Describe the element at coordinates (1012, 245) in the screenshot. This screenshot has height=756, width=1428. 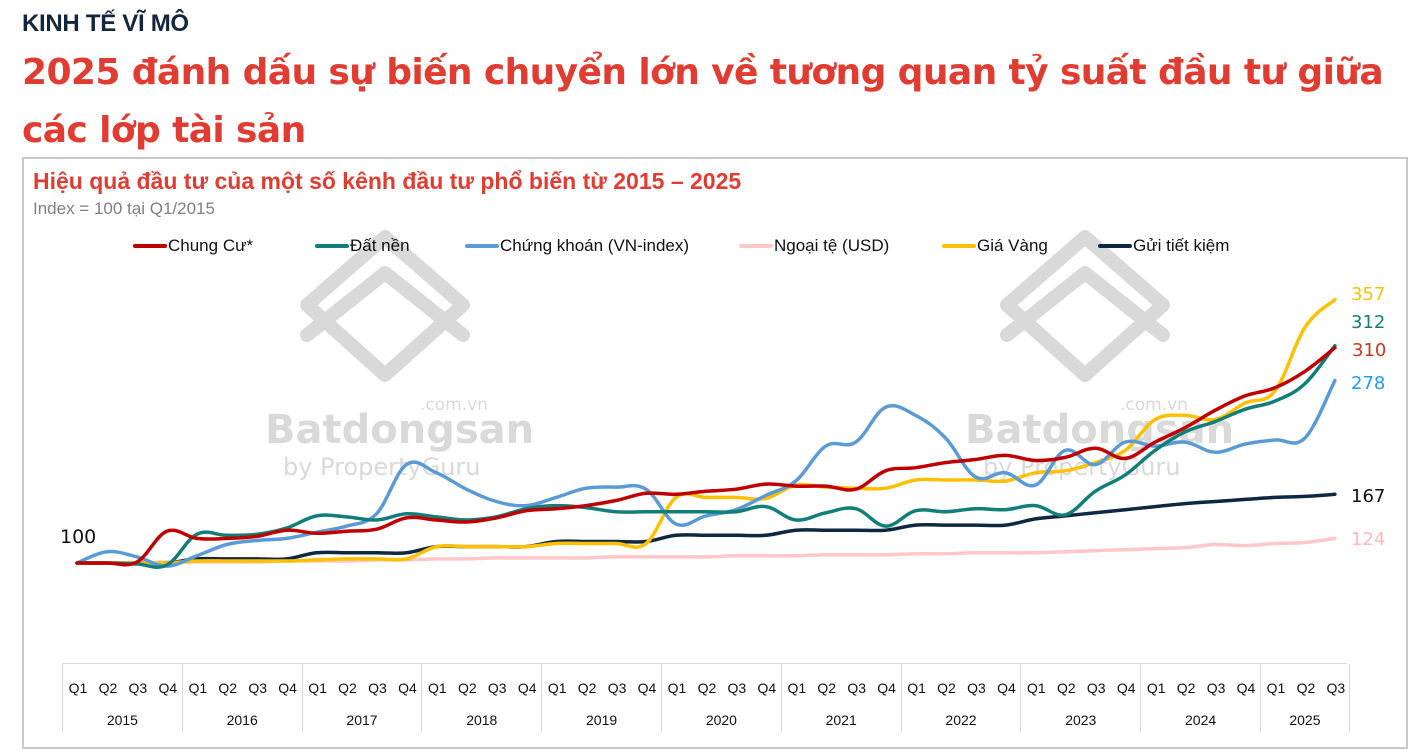
I see `legend-label: Giá Vàng` at that location.